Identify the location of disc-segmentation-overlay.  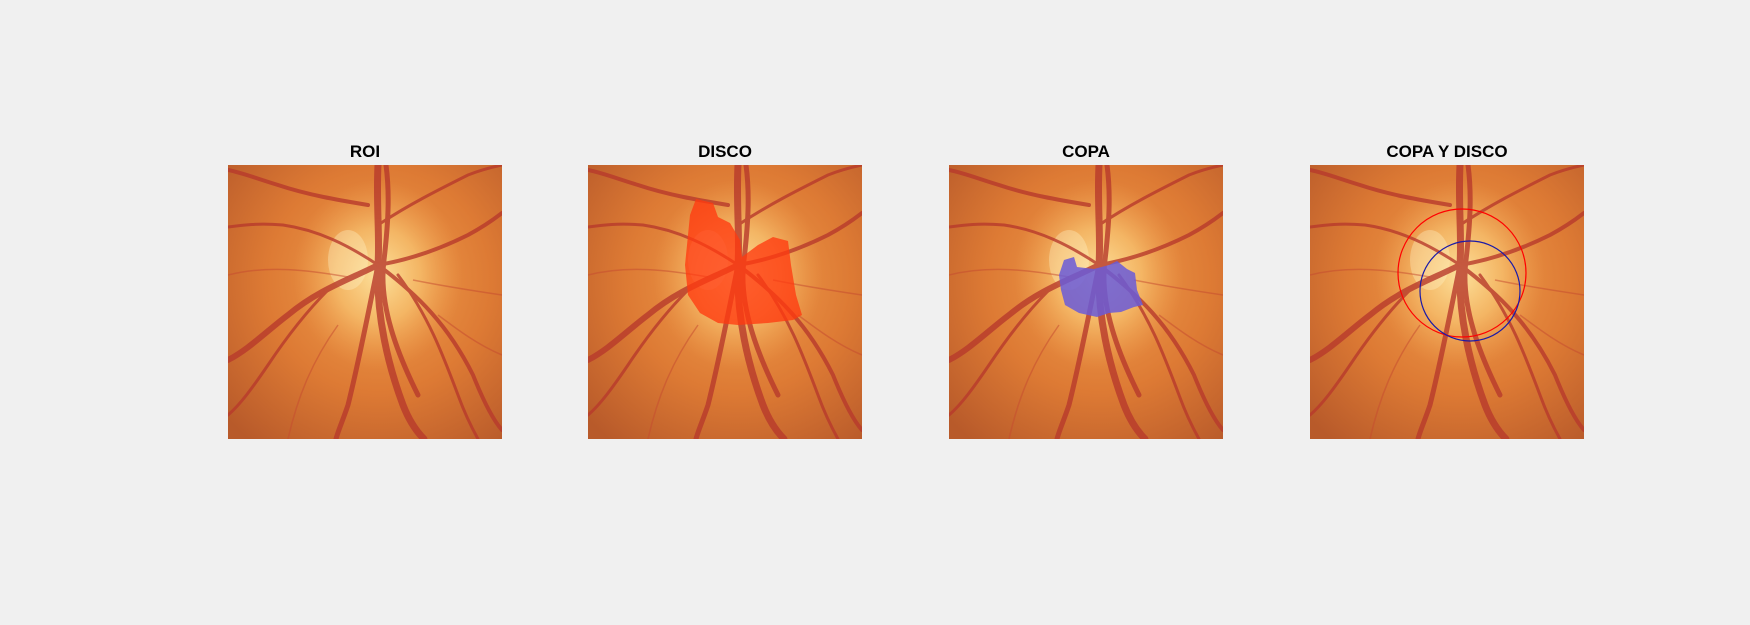
(743, 262).